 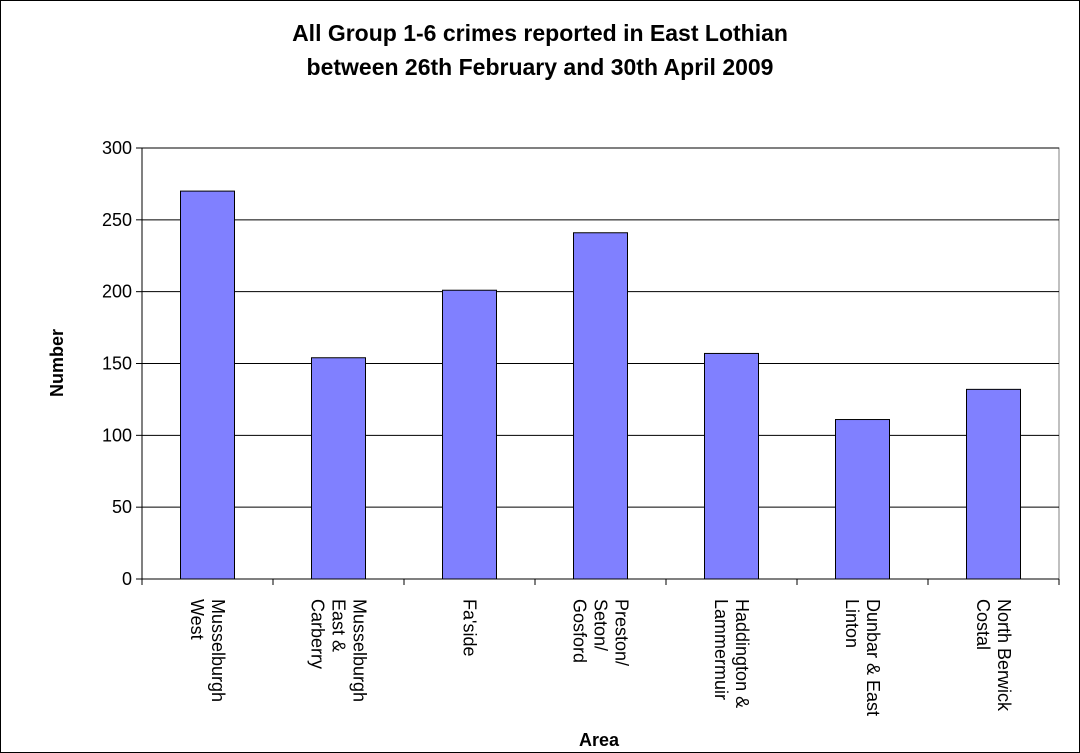 What do you see at coordinates (599, 740) in the screenshot?
I see `x-axis-title: Area` at bounding box center [599, 740].